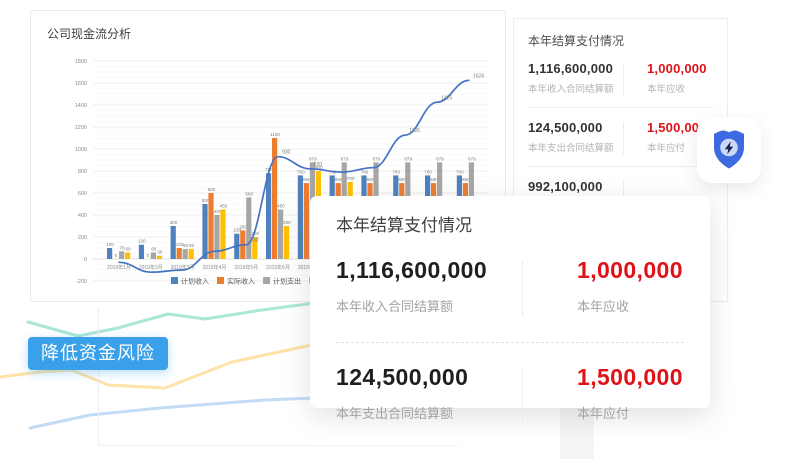 This screenshot has height=459, width=792. I want to click on sparkline-yellow, so click(157, 366).